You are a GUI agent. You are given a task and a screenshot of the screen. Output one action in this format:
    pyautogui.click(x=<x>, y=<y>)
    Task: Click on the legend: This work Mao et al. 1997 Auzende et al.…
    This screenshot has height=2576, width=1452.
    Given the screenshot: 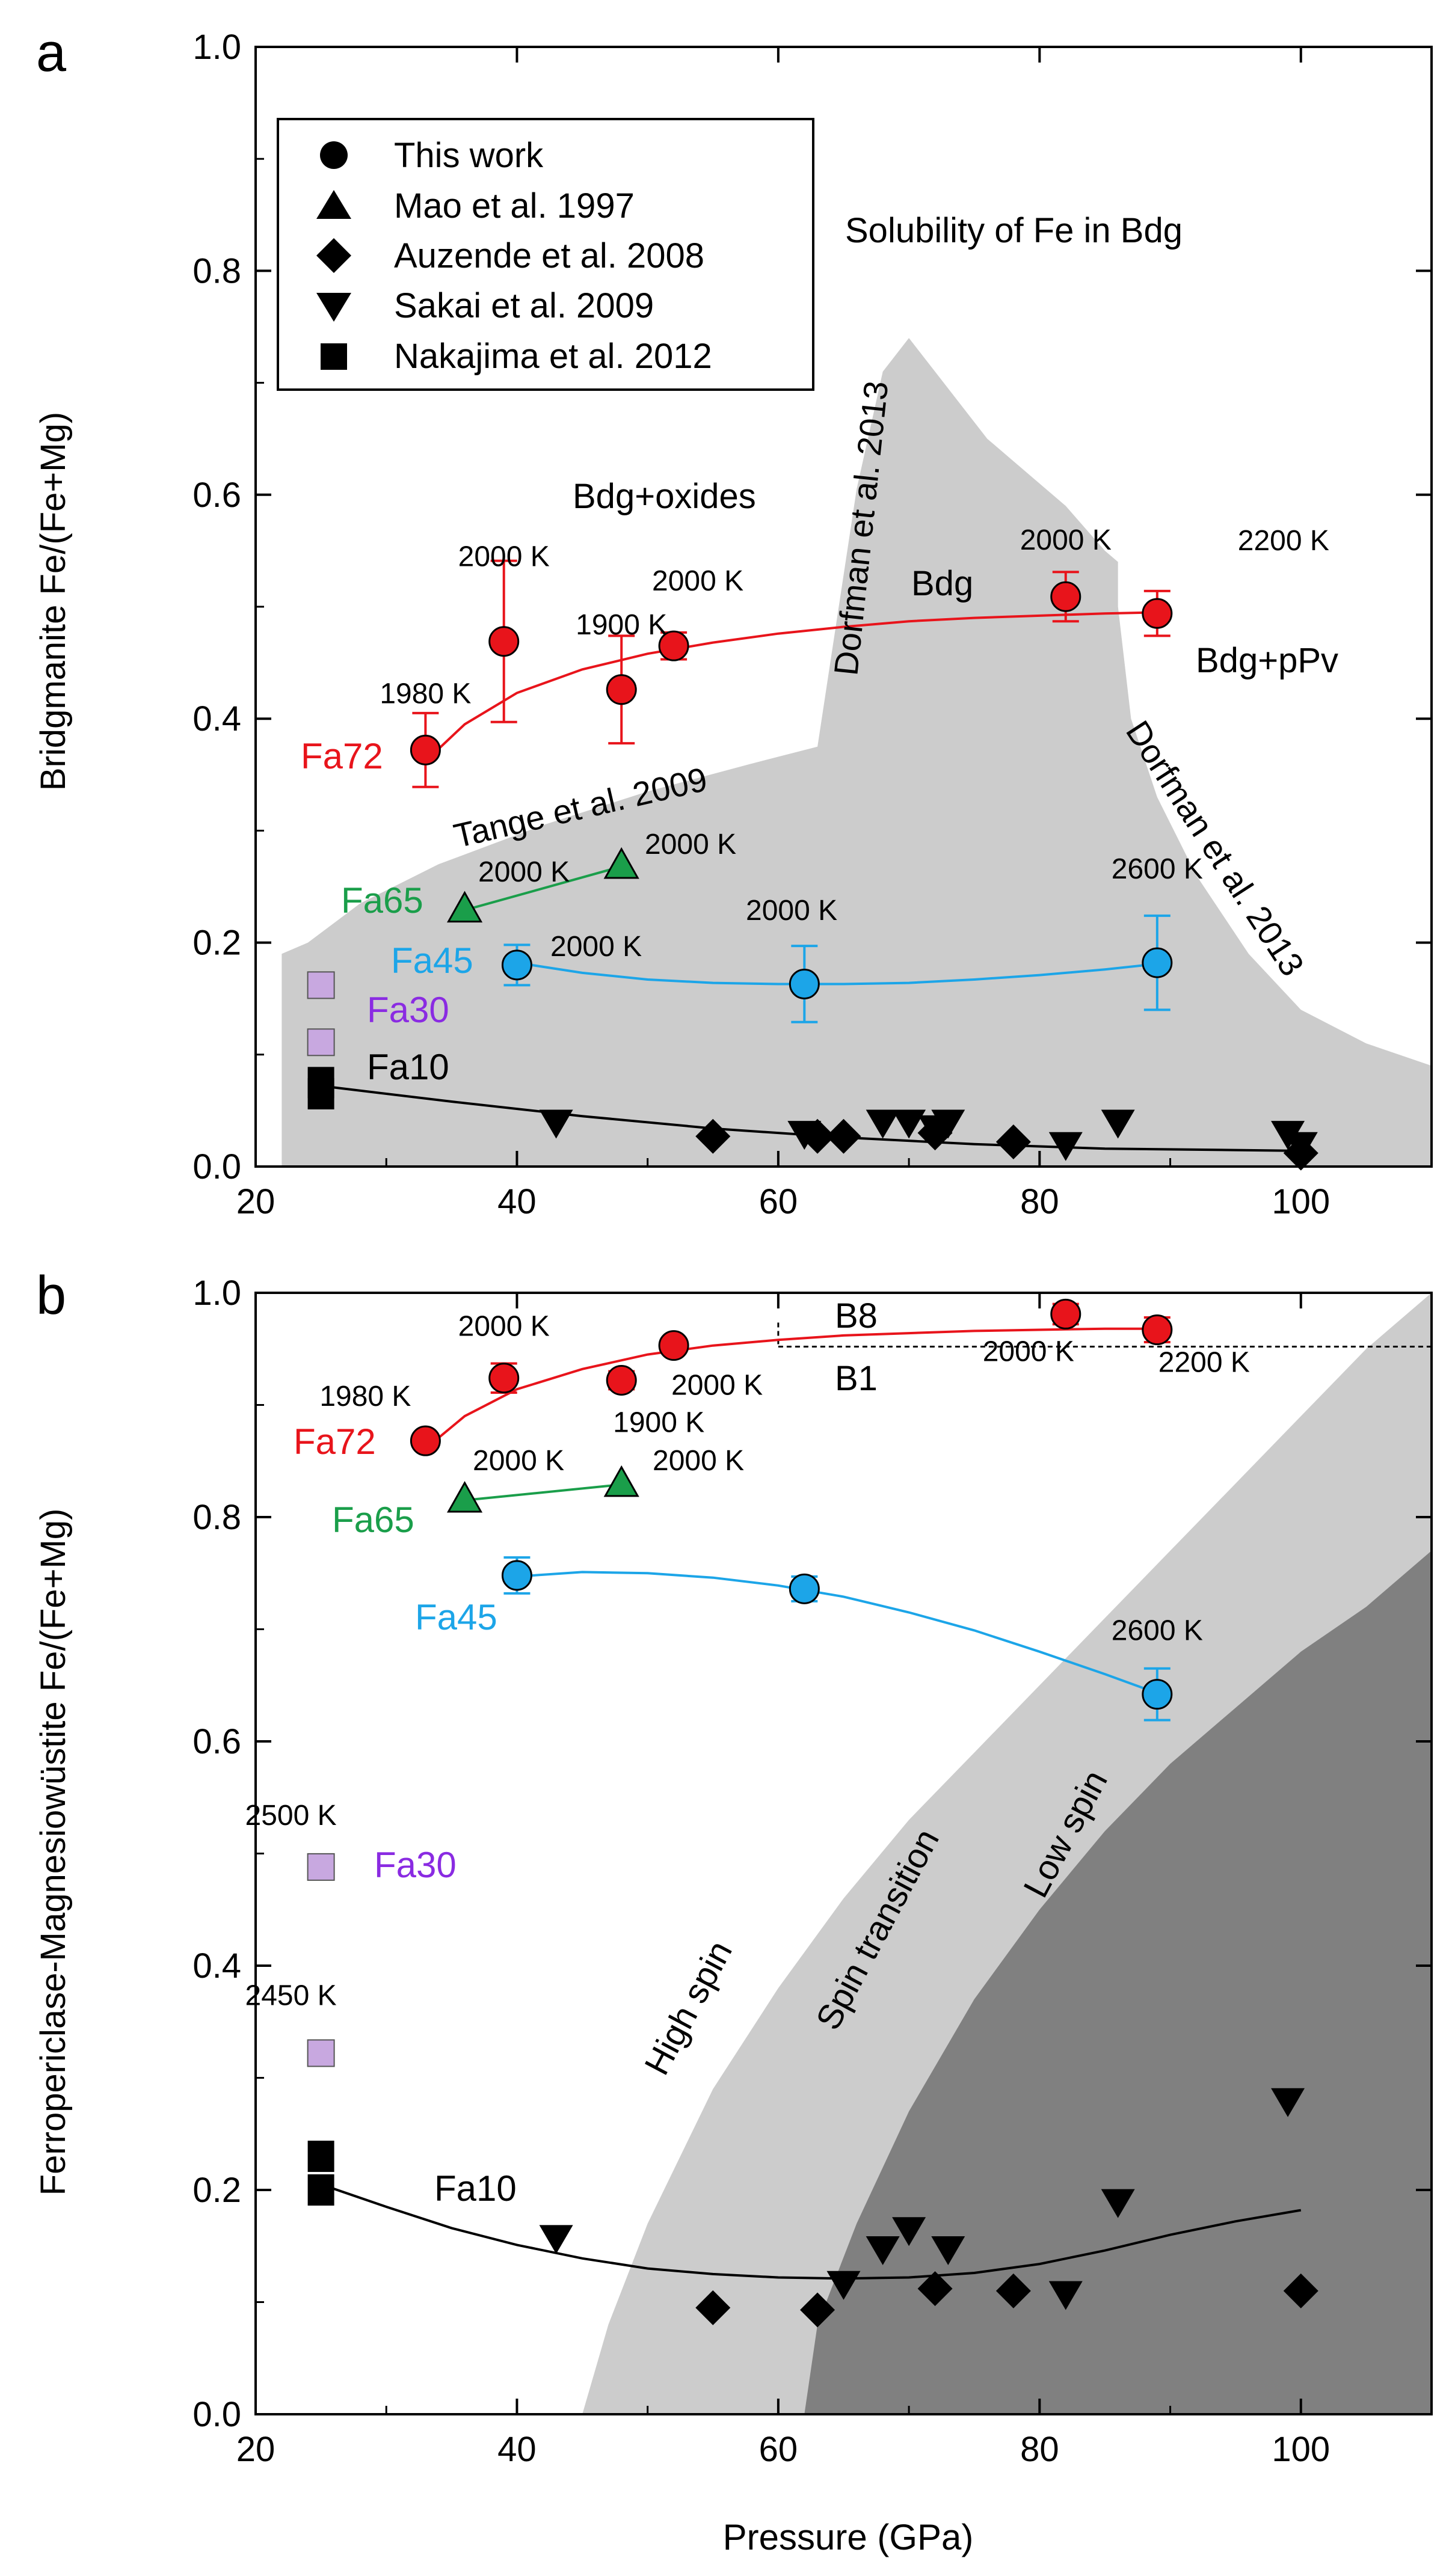 What is the action you would take?
    pyautogui.click(x=545, y=254)
    